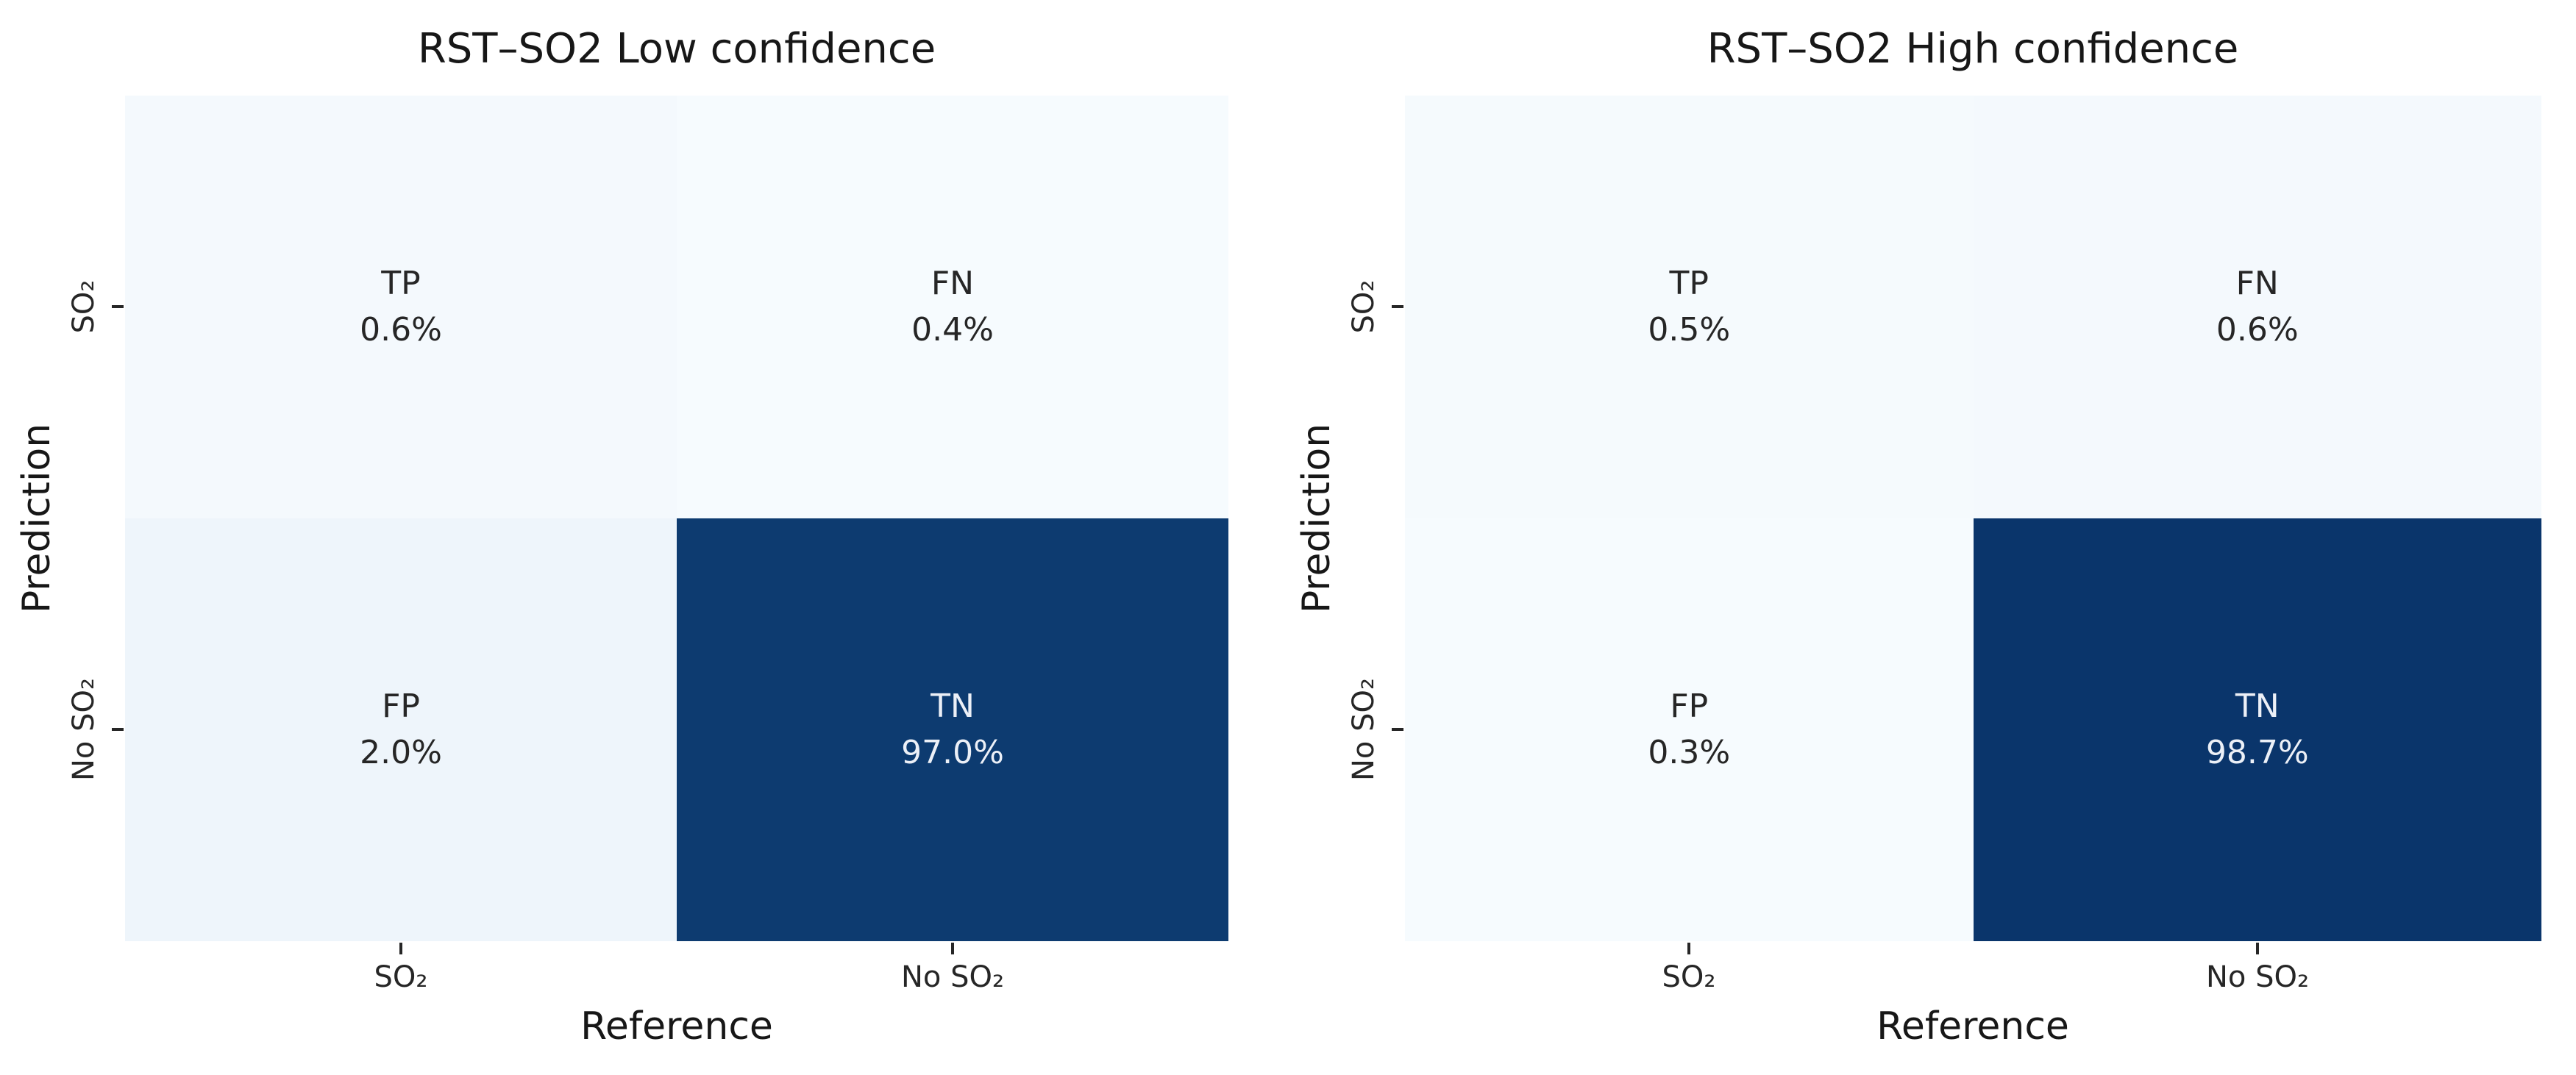 The height and width of the screenshot is (1075, 2576). I want to click on cell-false-negative: FN 0.4%, so click(952, 307).